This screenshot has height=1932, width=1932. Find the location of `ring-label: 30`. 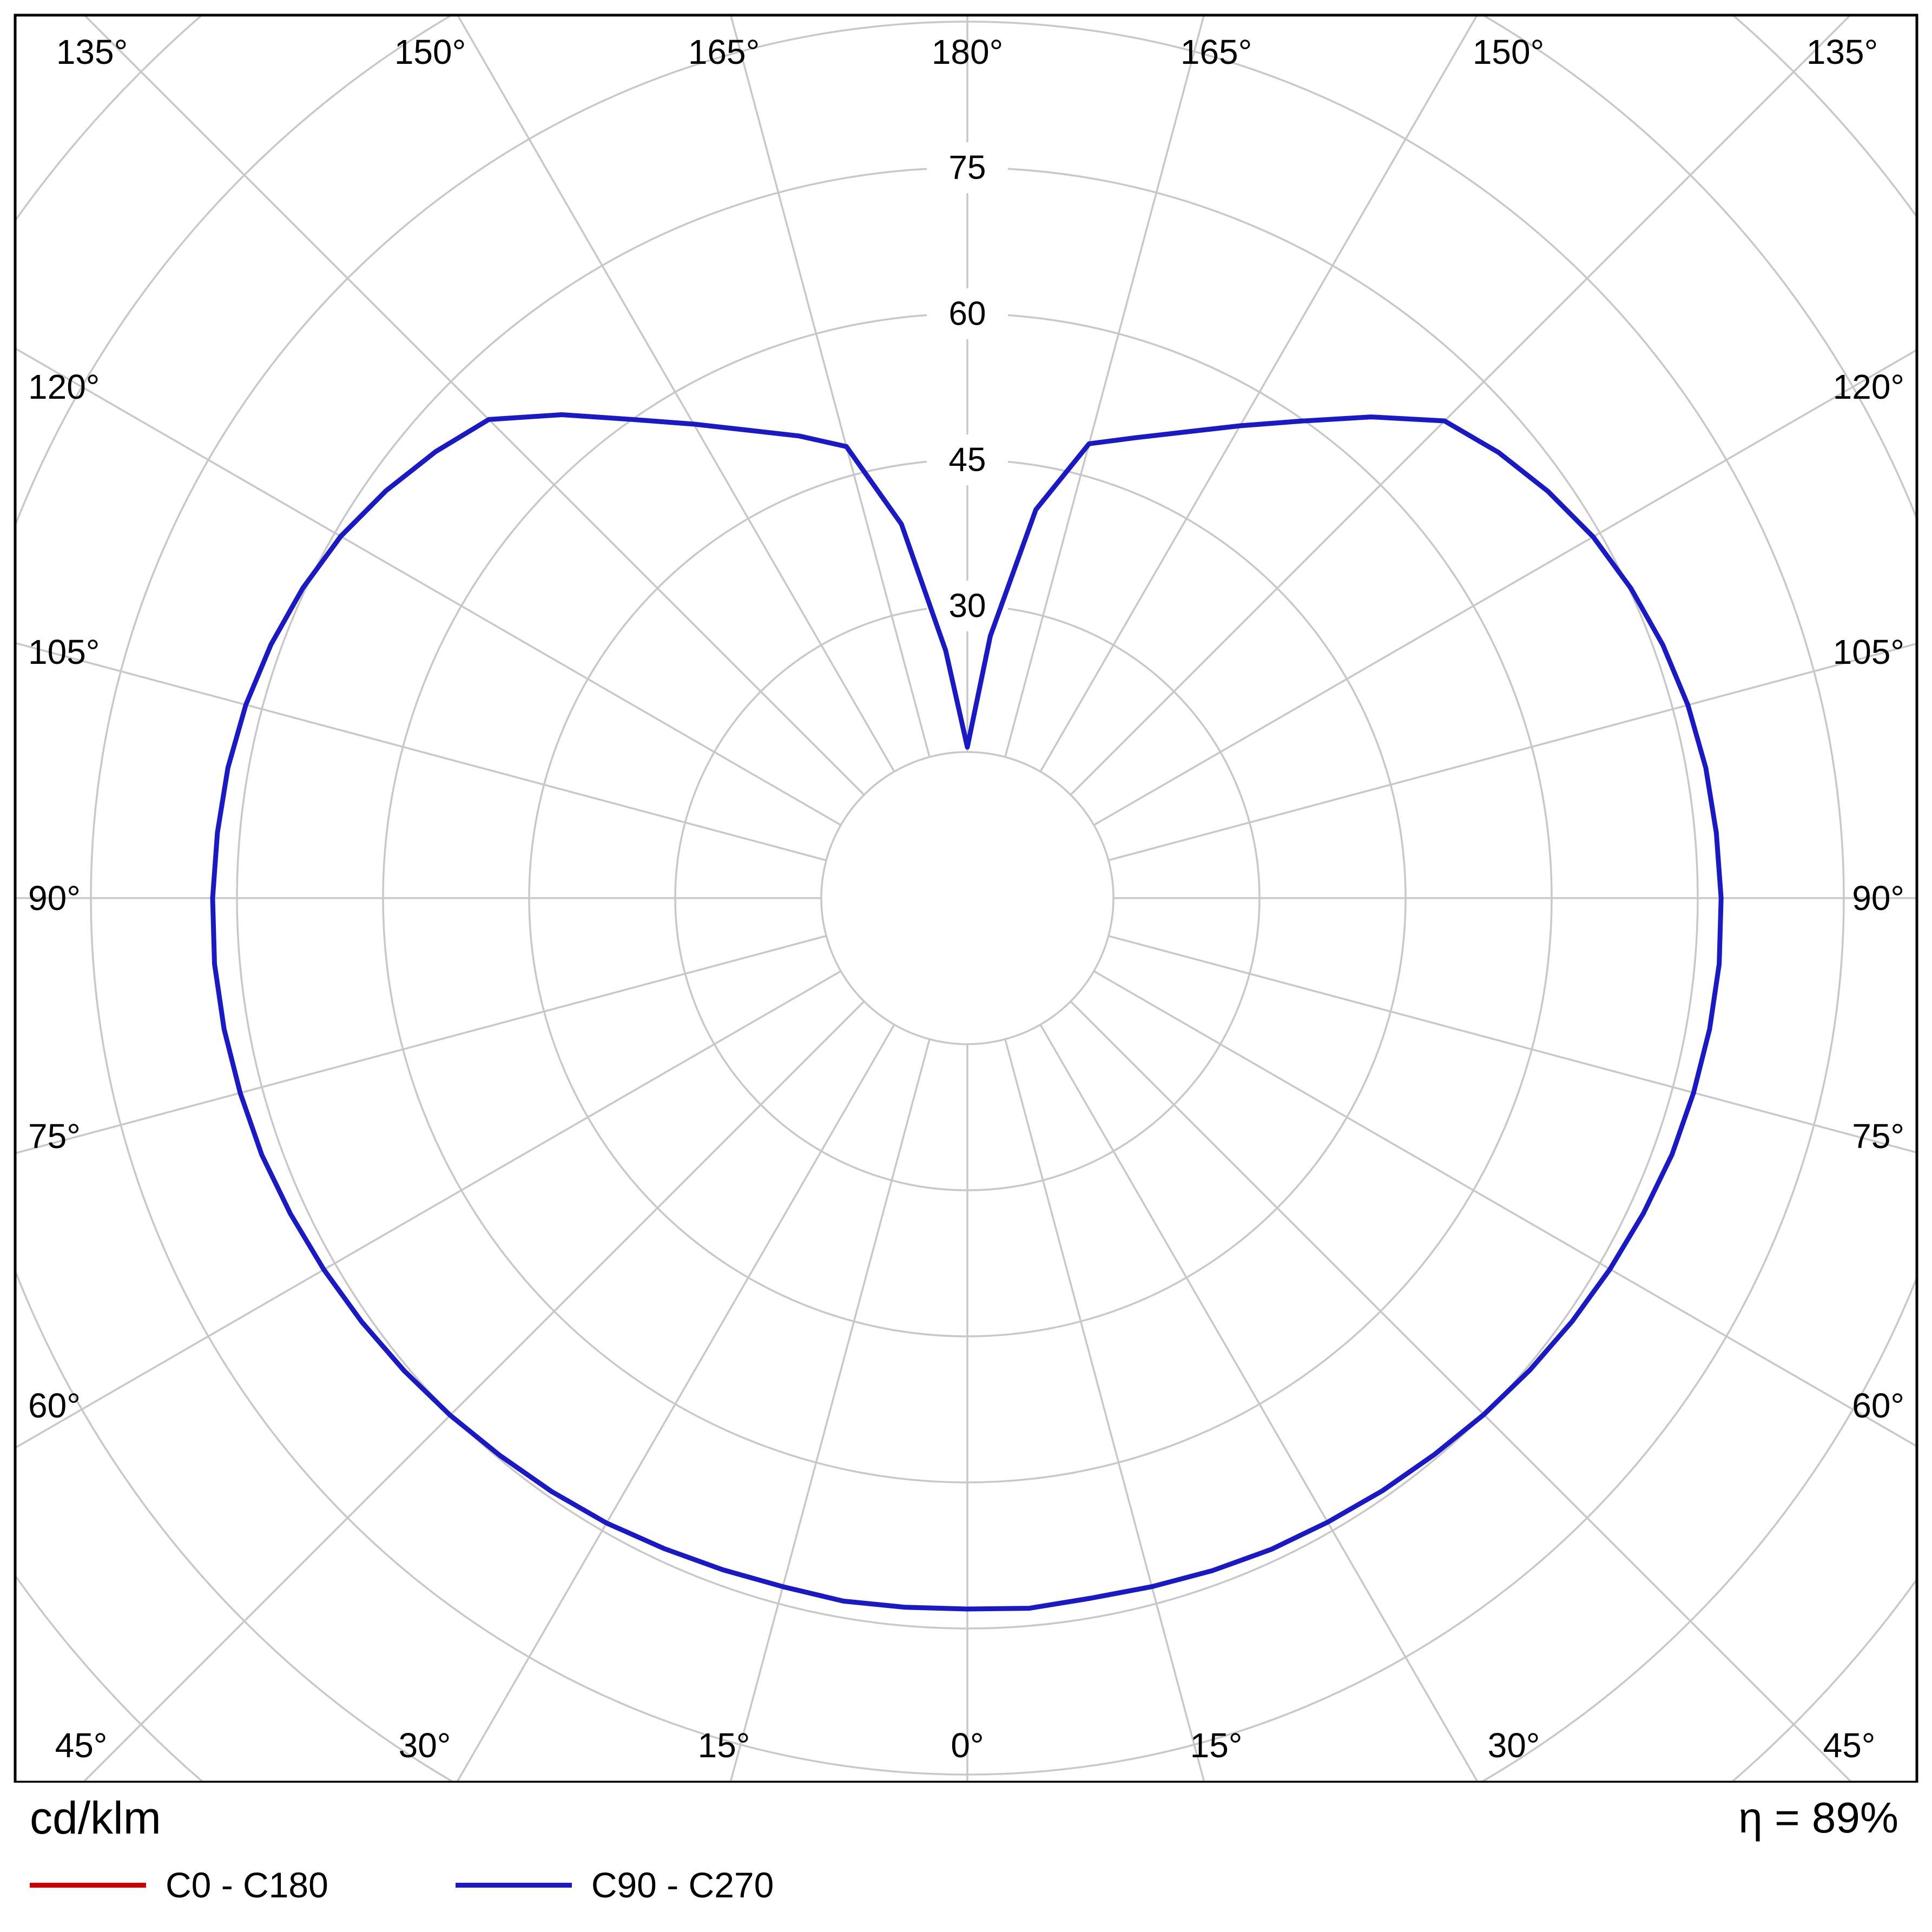

ring-label: 30 is located at coordinates (967, 606).